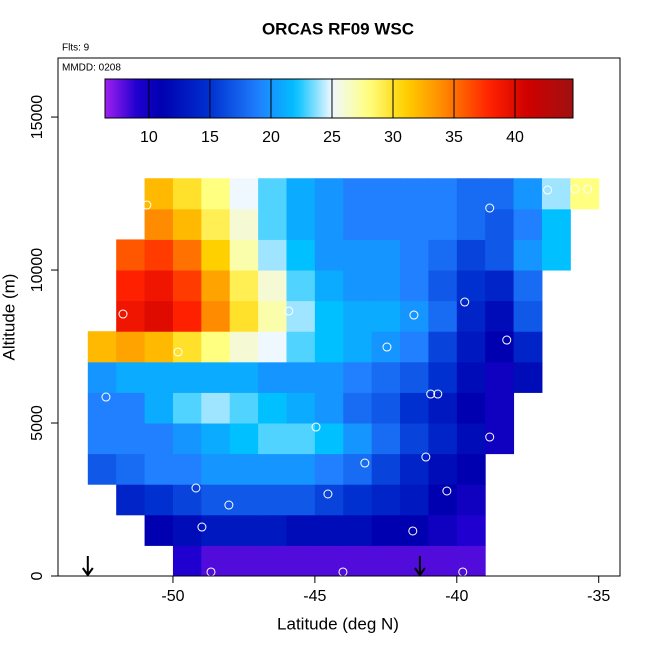  Describe the element at coordinates (9, 317) in the screenshot. I see `y-axis-label: Altitude (m)` at that location.